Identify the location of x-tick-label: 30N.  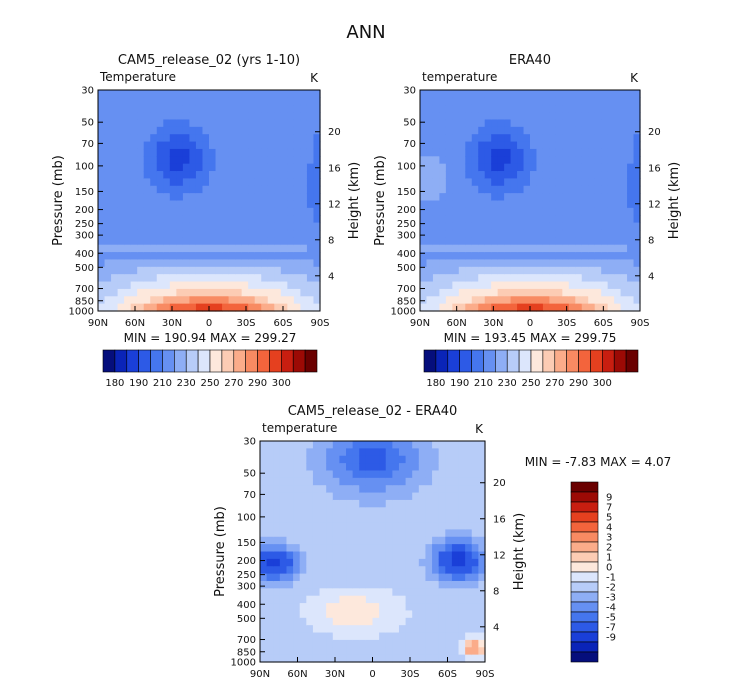
(172, 323).